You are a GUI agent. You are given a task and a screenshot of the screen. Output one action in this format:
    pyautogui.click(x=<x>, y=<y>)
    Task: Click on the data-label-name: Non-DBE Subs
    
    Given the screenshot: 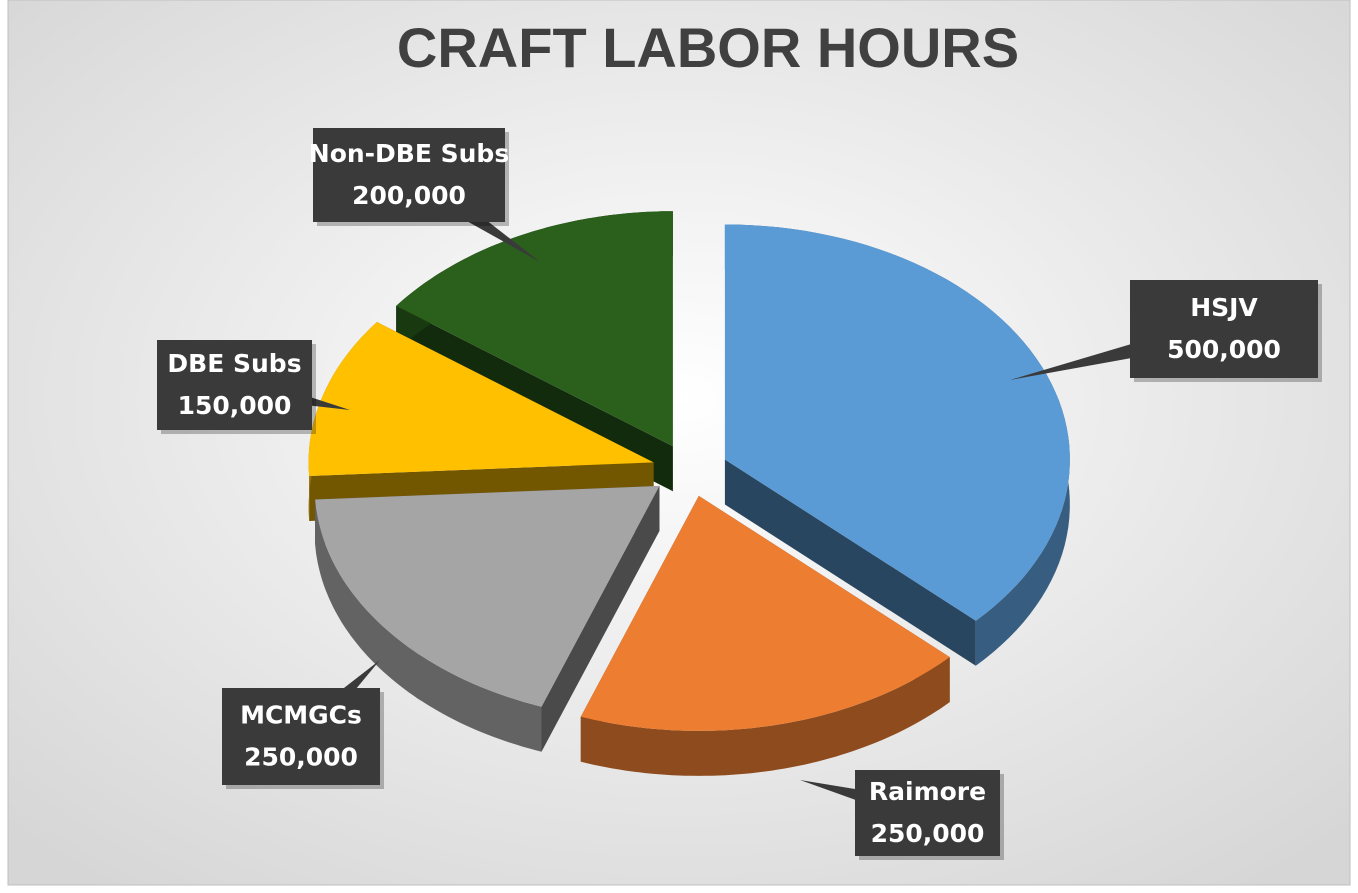 What is the action you would take?
    pyautogui.click(x=409, y=153)
    